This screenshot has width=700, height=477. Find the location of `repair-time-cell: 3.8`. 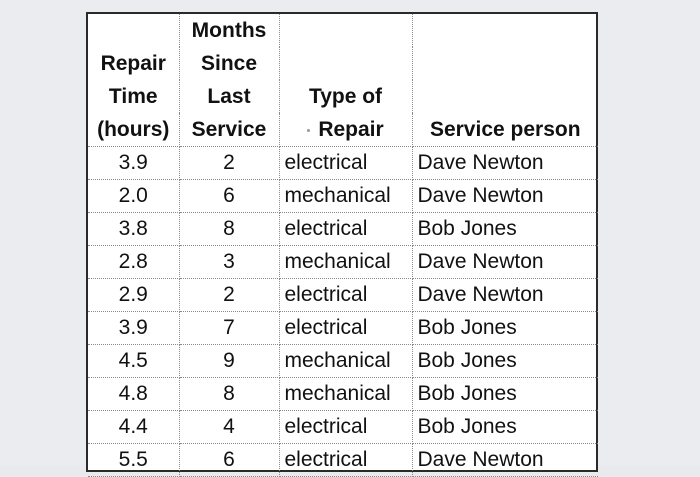

repair-time-cell: 3.8 is located at coordinates (134, 229).